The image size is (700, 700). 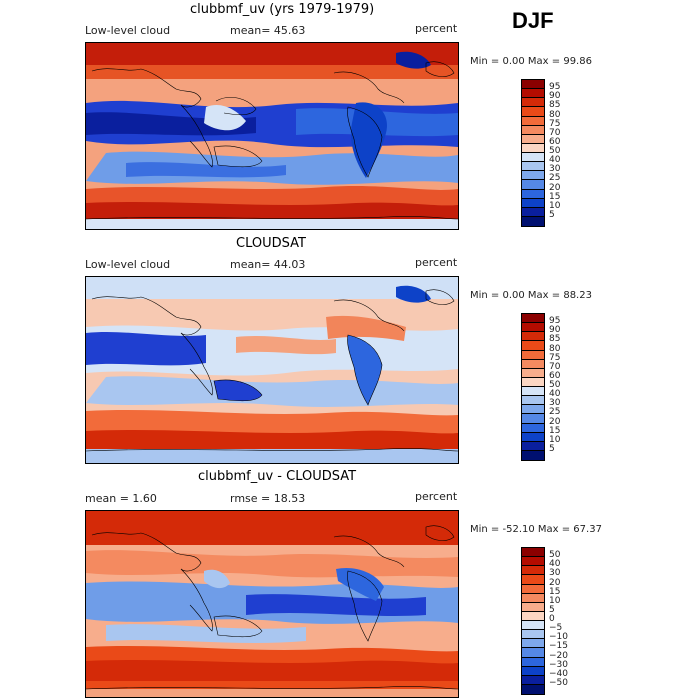 What do you see at coordinates (536, 529) in the screenshot?
I see `panel-3-minmax: Min = -52.10 Max = 67.37` at bounding box center [536, 529].